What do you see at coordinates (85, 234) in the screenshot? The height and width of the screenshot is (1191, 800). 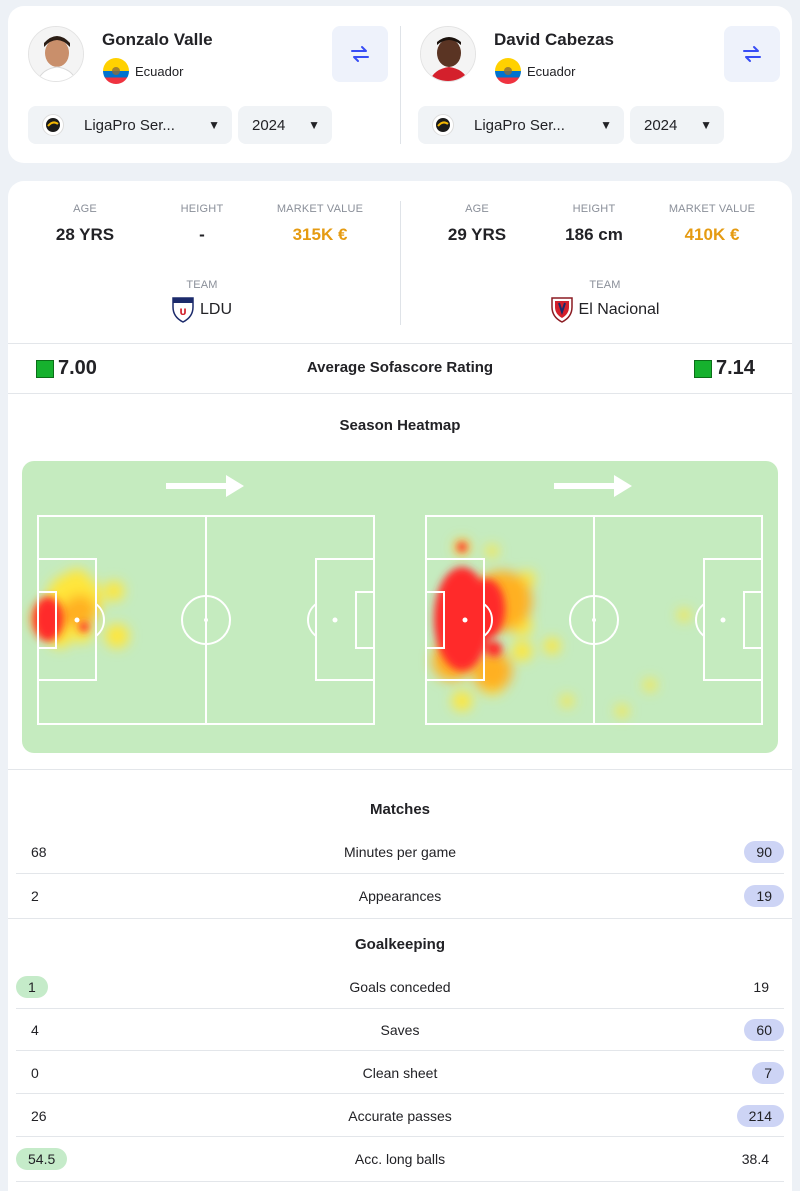 I see `player-1-age: 28 YRS` at bounding box center [85, 234].